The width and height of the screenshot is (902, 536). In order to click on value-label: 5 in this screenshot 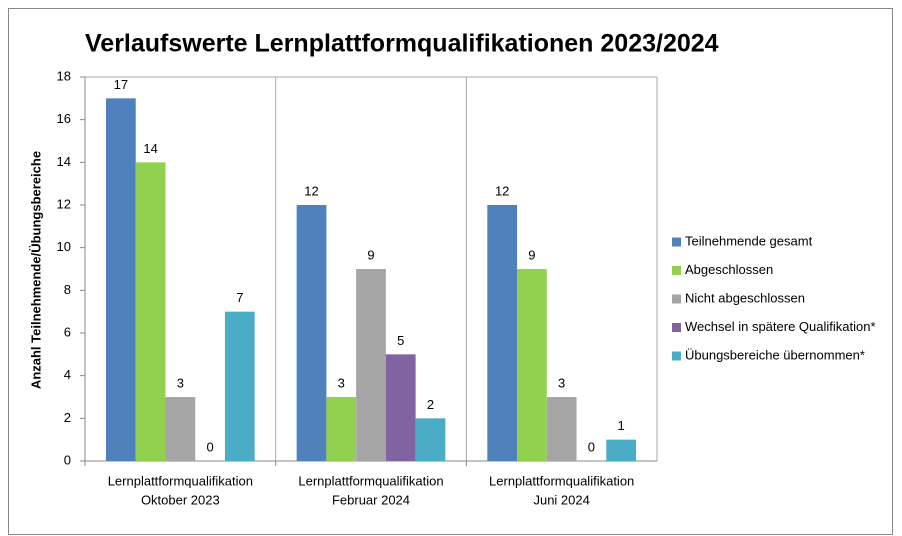, I will do `click(400, 340)`.